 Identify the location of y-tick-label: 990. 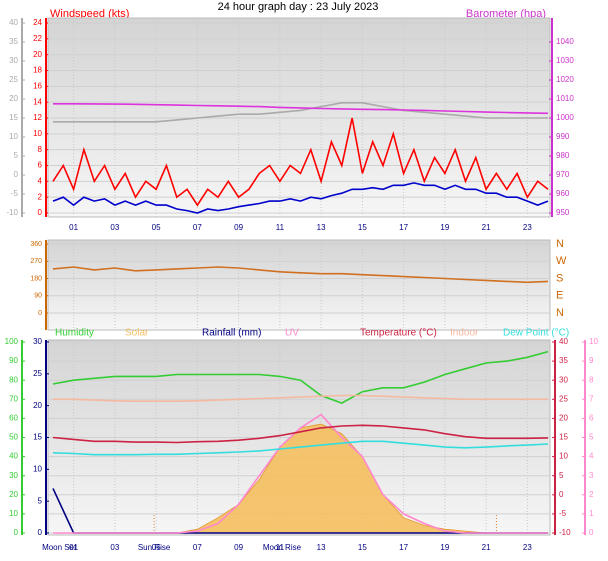
(563, 136).